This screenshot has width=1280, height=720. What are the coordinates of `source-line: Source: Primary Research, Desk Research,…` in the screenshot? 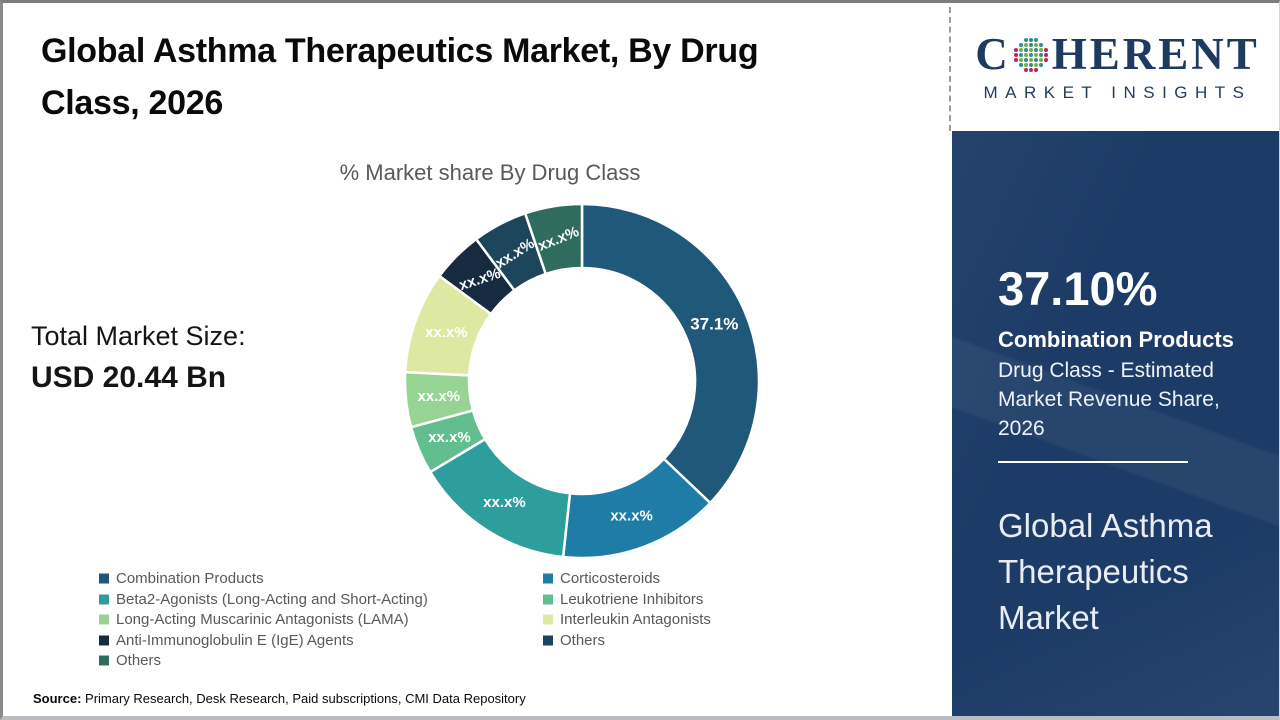 It's located at (279, 698).